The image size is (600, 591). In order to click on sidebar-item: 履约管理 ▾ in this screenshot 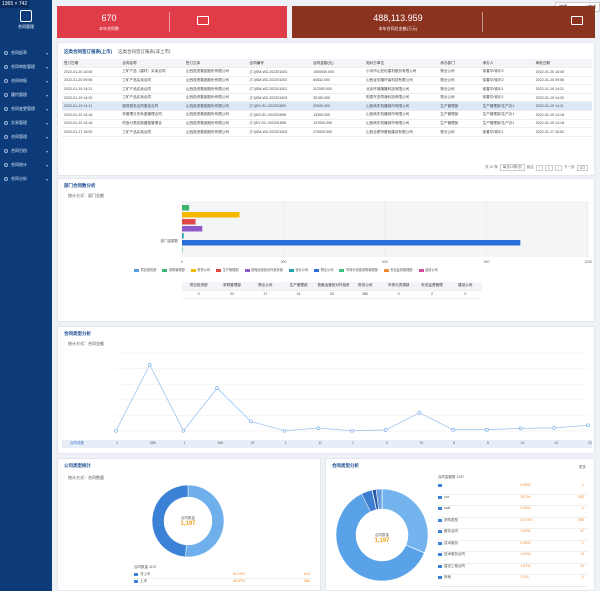, I will do `click(26, 95)`.